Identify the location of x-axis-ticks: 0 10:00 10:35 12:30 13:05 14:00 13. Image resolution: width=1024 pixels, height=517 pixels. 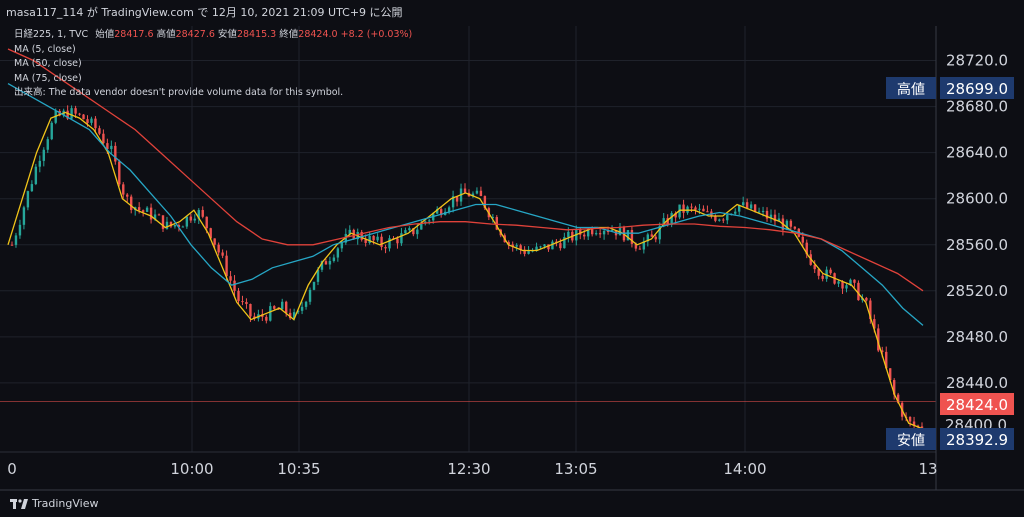
(472, 469).